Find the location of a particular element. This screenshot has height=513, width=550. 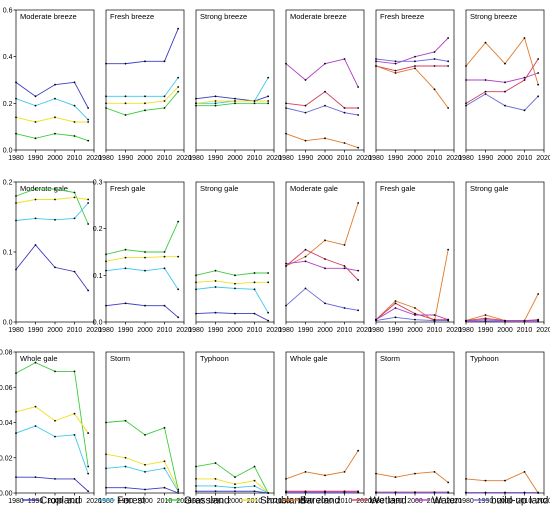

panel-18: Typhoon 1980 1990 2000 2010 2020 is located at coordinates (504, 428).